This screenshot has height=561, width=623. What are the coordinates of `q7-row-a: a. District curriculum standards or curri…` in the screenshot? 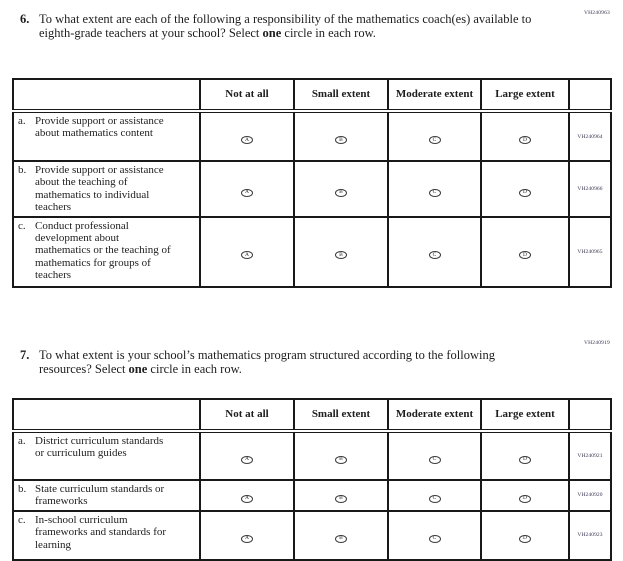 It's located at (312, 455).